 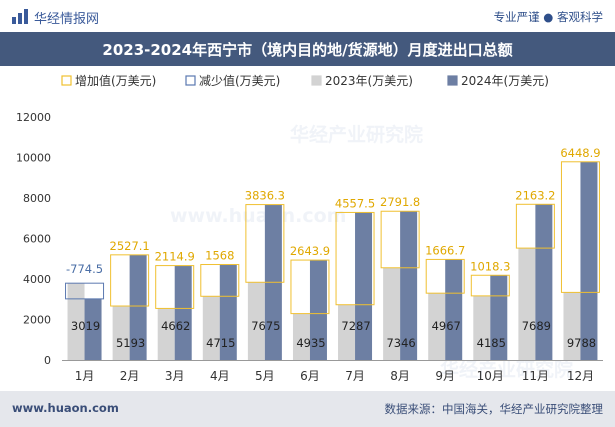 What do you see at coordinates (219, 256) in the screenshot?
I see `increase-label: 1568` at bounding box center [219, 256].